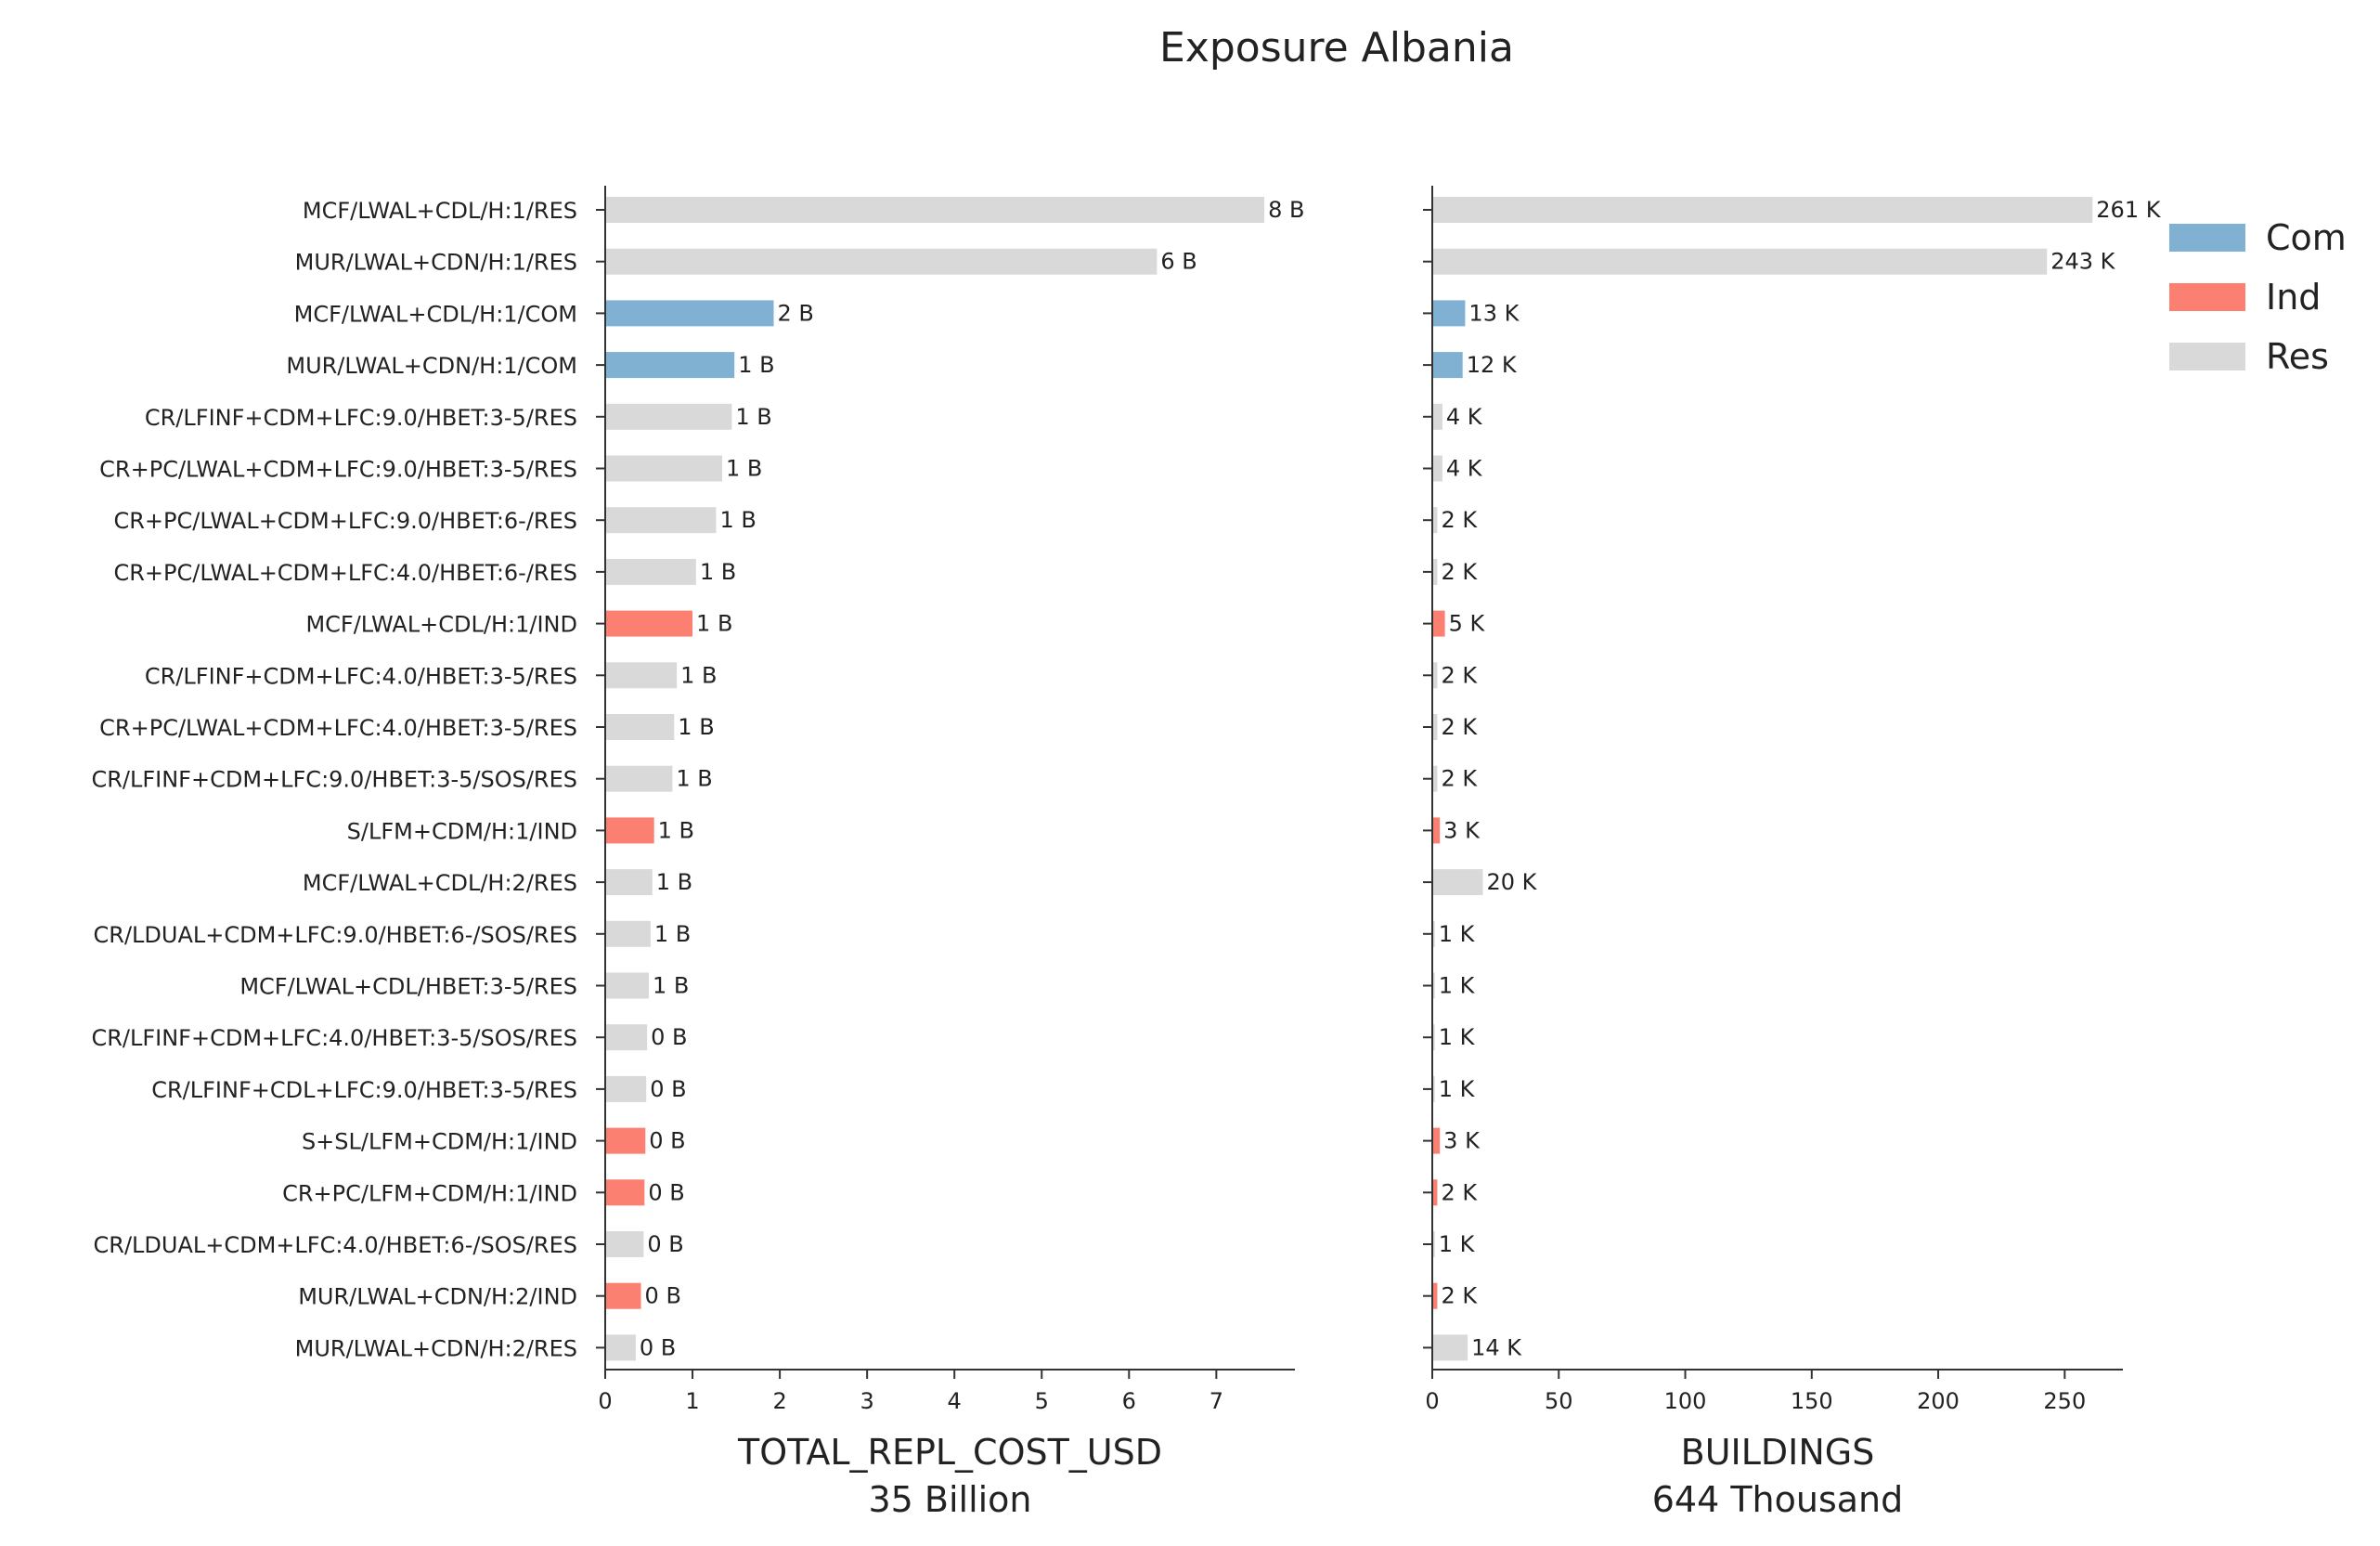 This screenshot has height=1546, width=2380. What do you see at coordinates (436, 1348) in the screenshot?
I see `category-label: MUR/LWAL+CDN/H:2/RES` at bounding box center [436, 1348].